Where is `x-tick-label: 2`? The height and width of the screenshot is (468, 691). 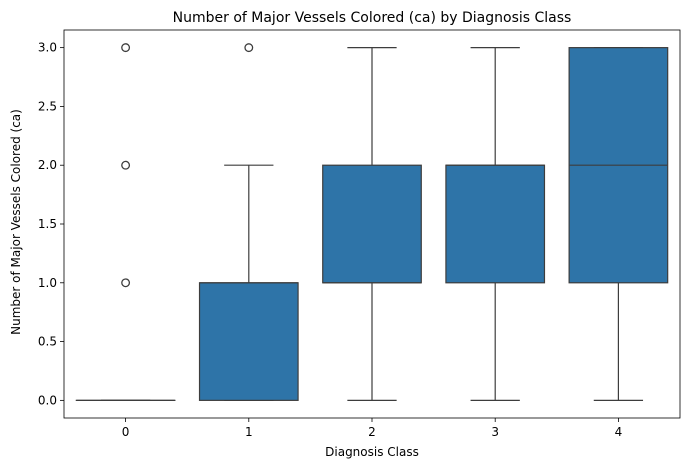
x-tick-label: 2 is located at coordinates (372, 432).